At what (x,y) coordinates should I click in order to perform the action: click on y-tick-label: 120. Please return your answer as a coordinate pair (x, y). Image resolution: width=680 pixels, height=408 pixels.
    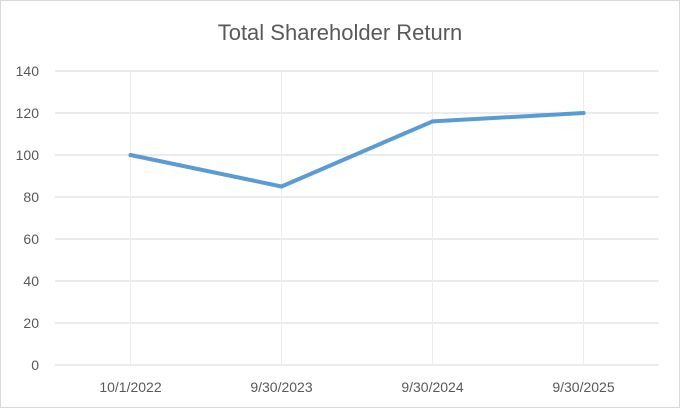
    Looking at the image, I should click on (28, 113).